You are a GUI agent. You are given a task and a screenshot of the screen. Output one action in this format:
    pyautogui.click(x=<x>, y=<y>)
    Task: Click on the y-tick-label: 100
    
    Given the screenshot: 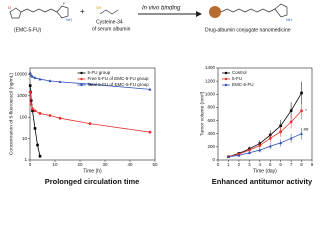 What is the action you would take?
    pyautogui.click(x=23, y=116)
    